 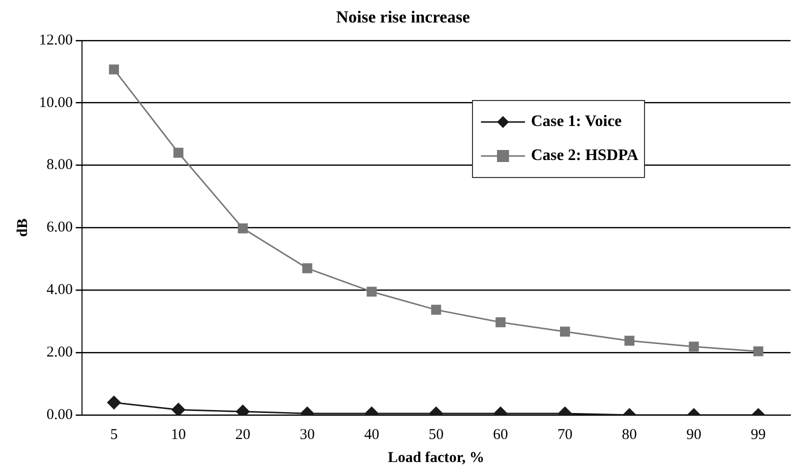 What do you see at coordinates (758, 434) in the screenshot?
I see `x-tick-label: 99` at bounding box center [758, 434].